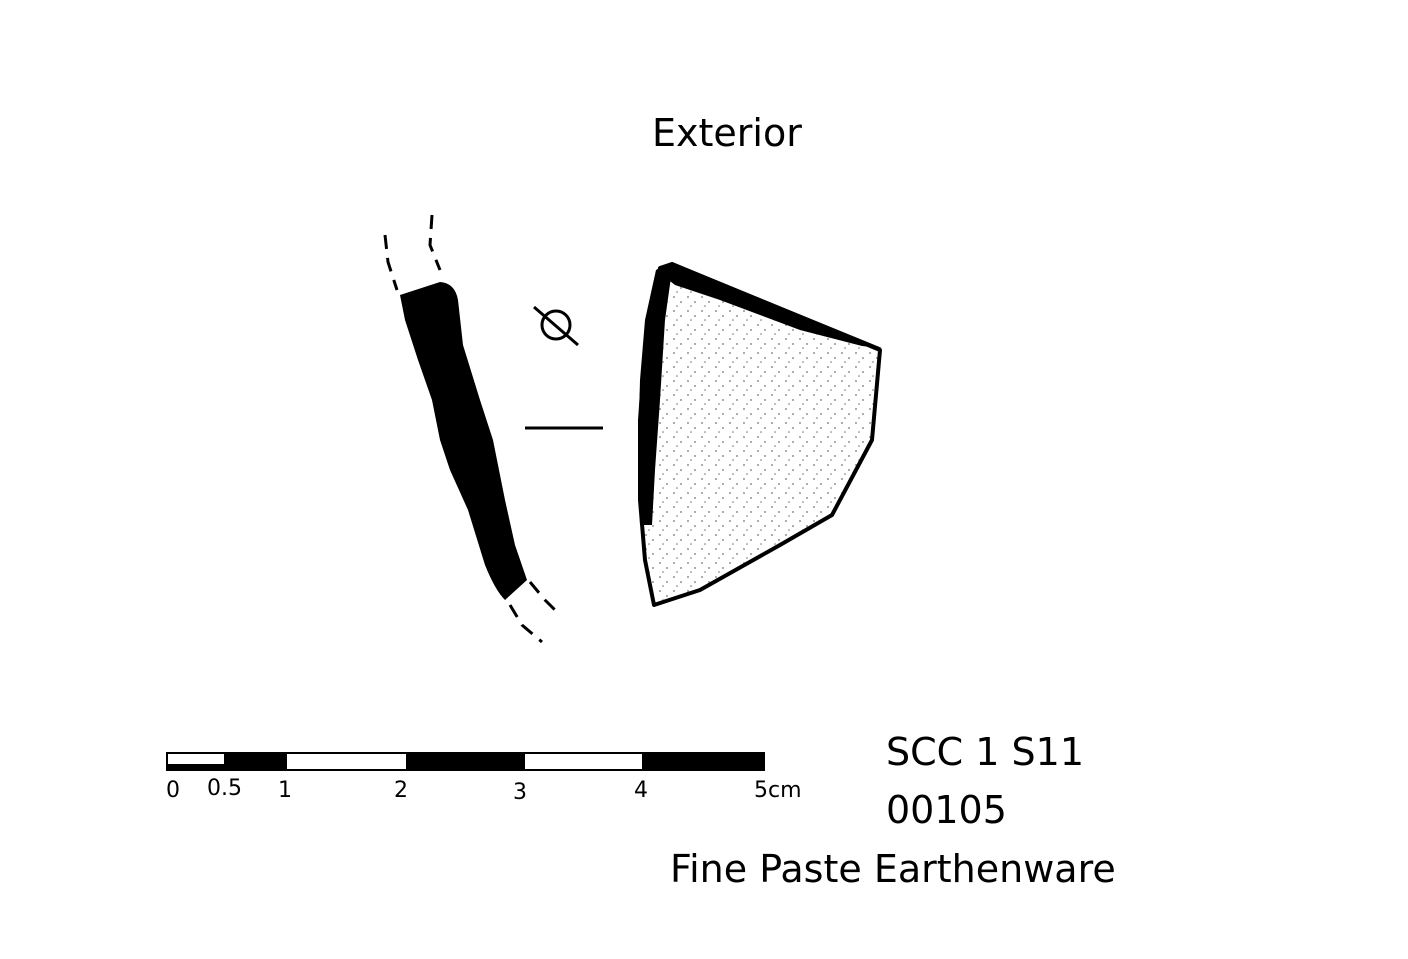 The image size is (1408, 959). I want to click on scale-tick-5cm: 5cm, so click(778, 790).